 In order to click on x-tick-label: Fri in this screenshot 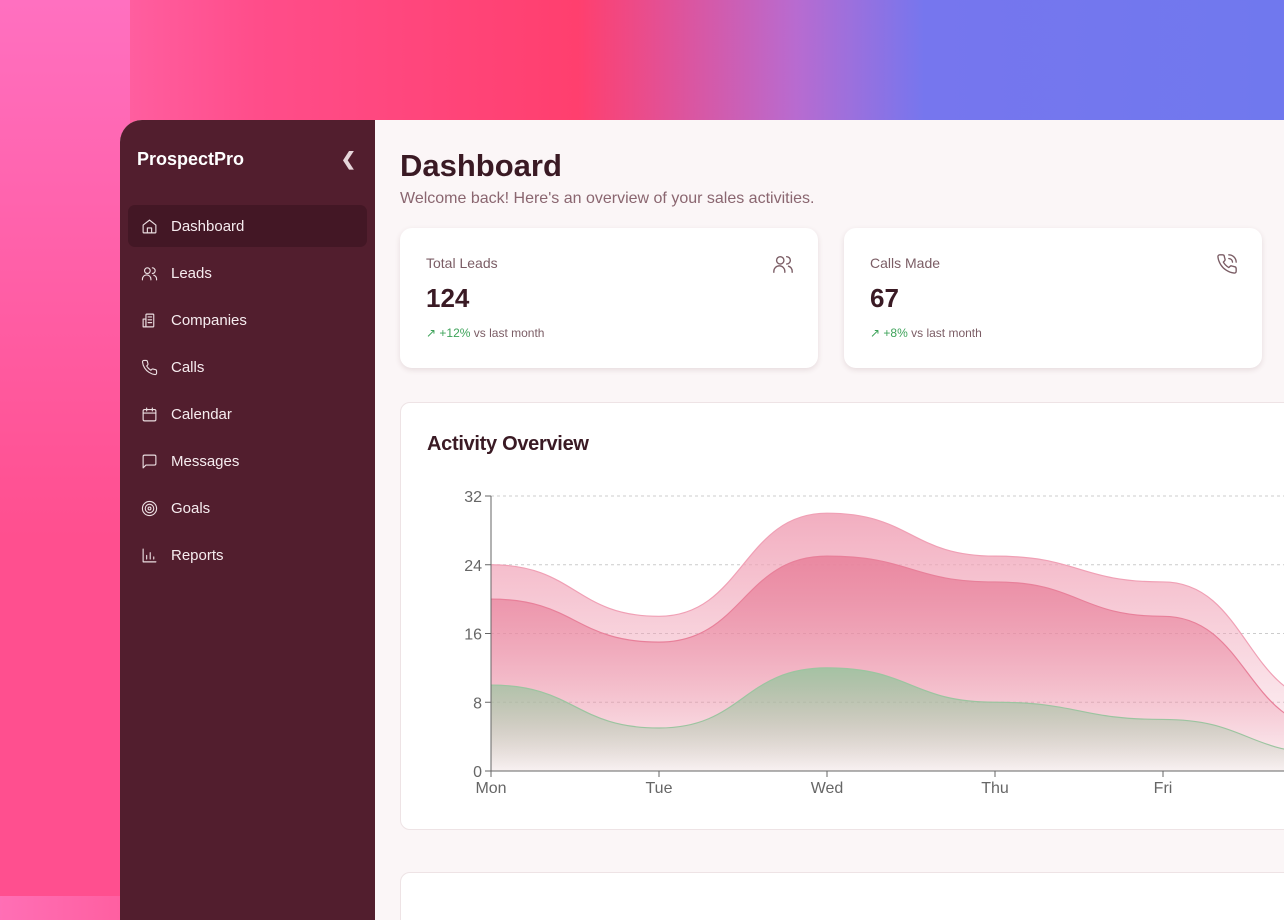, I will do `click(1163, 788)`.